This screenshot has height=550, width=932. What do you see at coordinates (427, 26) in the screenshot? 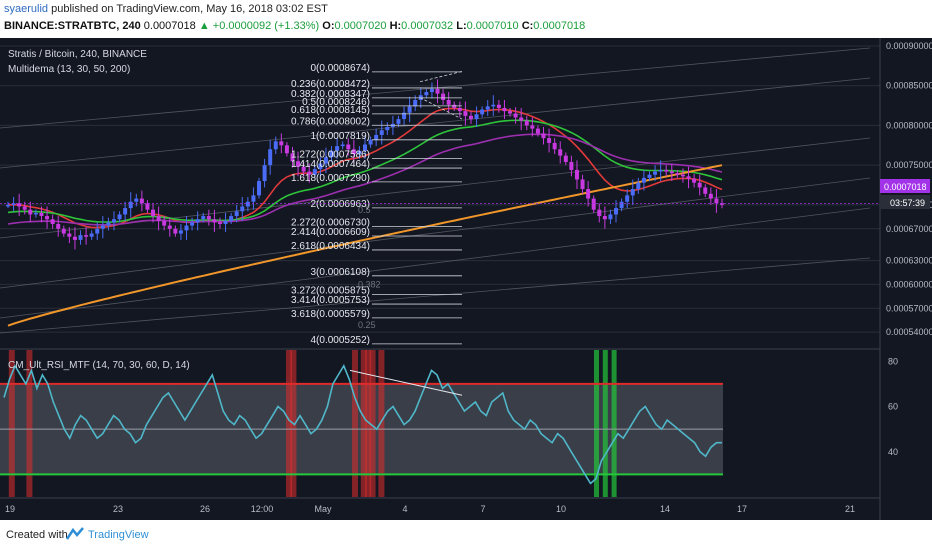
I see `high-value: 0.0007032` at bounding box center [427, 26].